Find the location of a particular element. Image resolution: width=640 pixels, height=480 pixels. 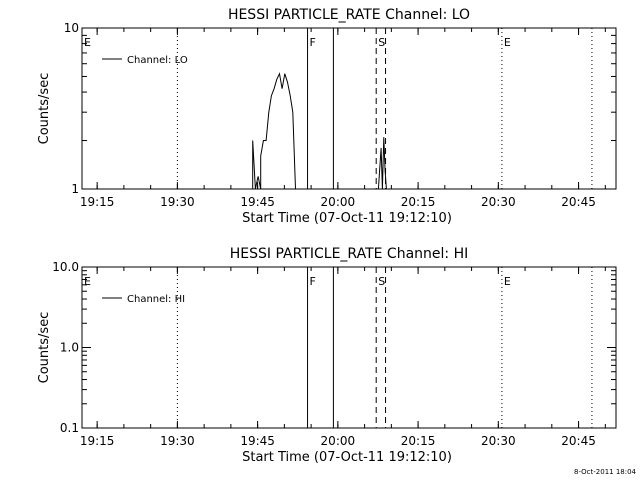

series-line is located at coordinates (319, 131).